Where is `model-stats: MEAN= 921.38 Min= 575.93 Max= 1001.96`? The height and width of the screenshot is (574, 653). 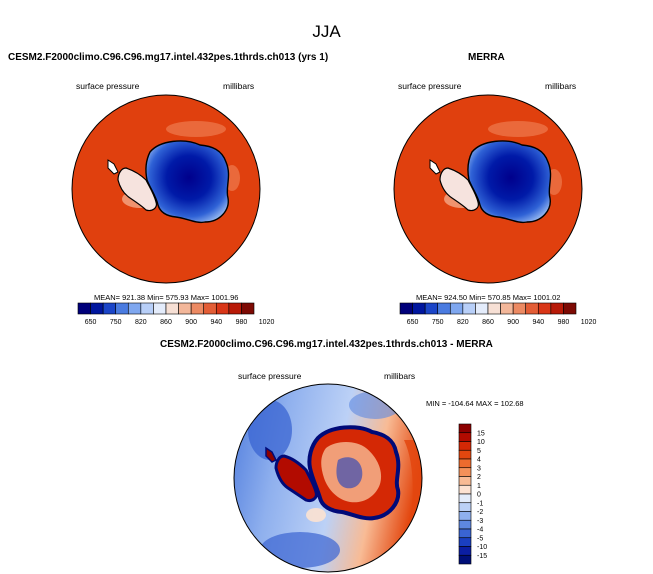
model-stats: MEAN= 921.38 Min= 575.93 Max= 1001.96 is located at coordinates (166, 297).